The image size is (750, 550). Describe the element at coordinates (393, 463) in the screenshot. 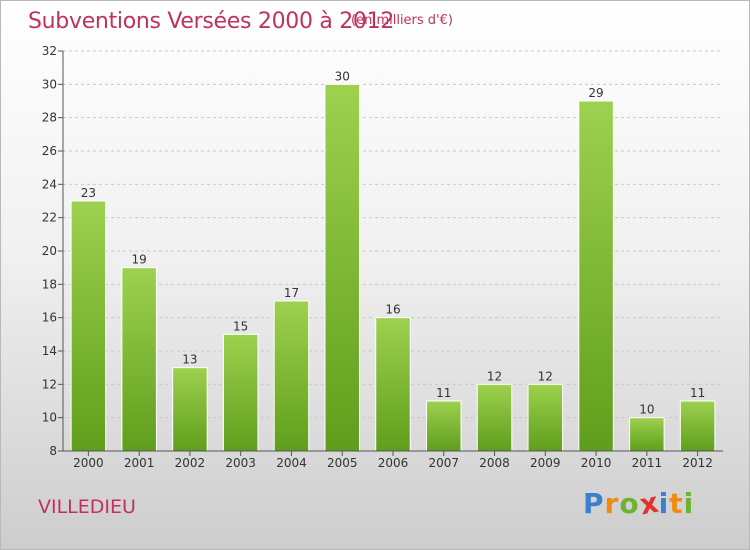

I see `x-tick-label: 2006` at that location.